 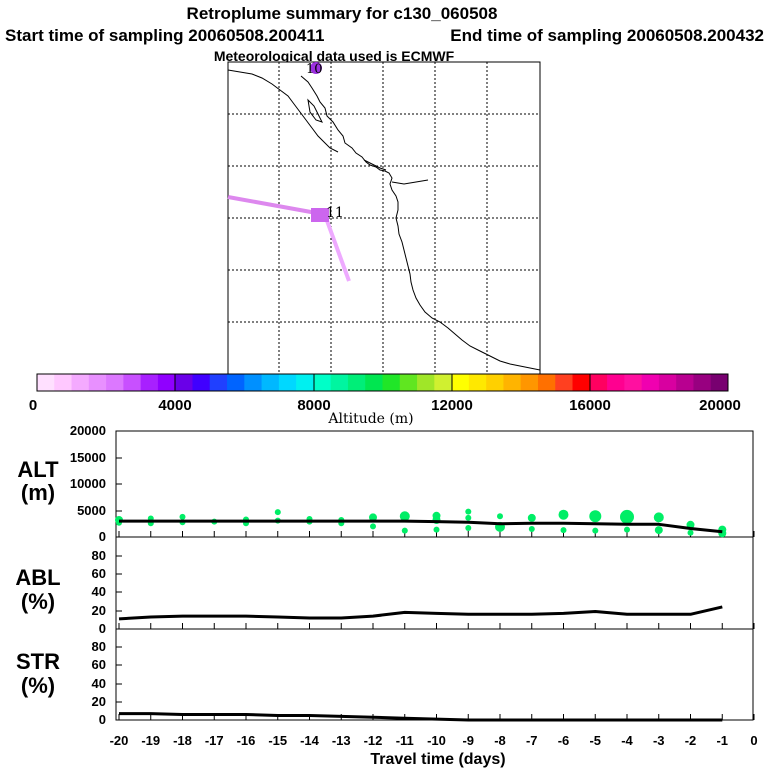 I want to click on xtick-label: -9, so click(x=468, y=740).